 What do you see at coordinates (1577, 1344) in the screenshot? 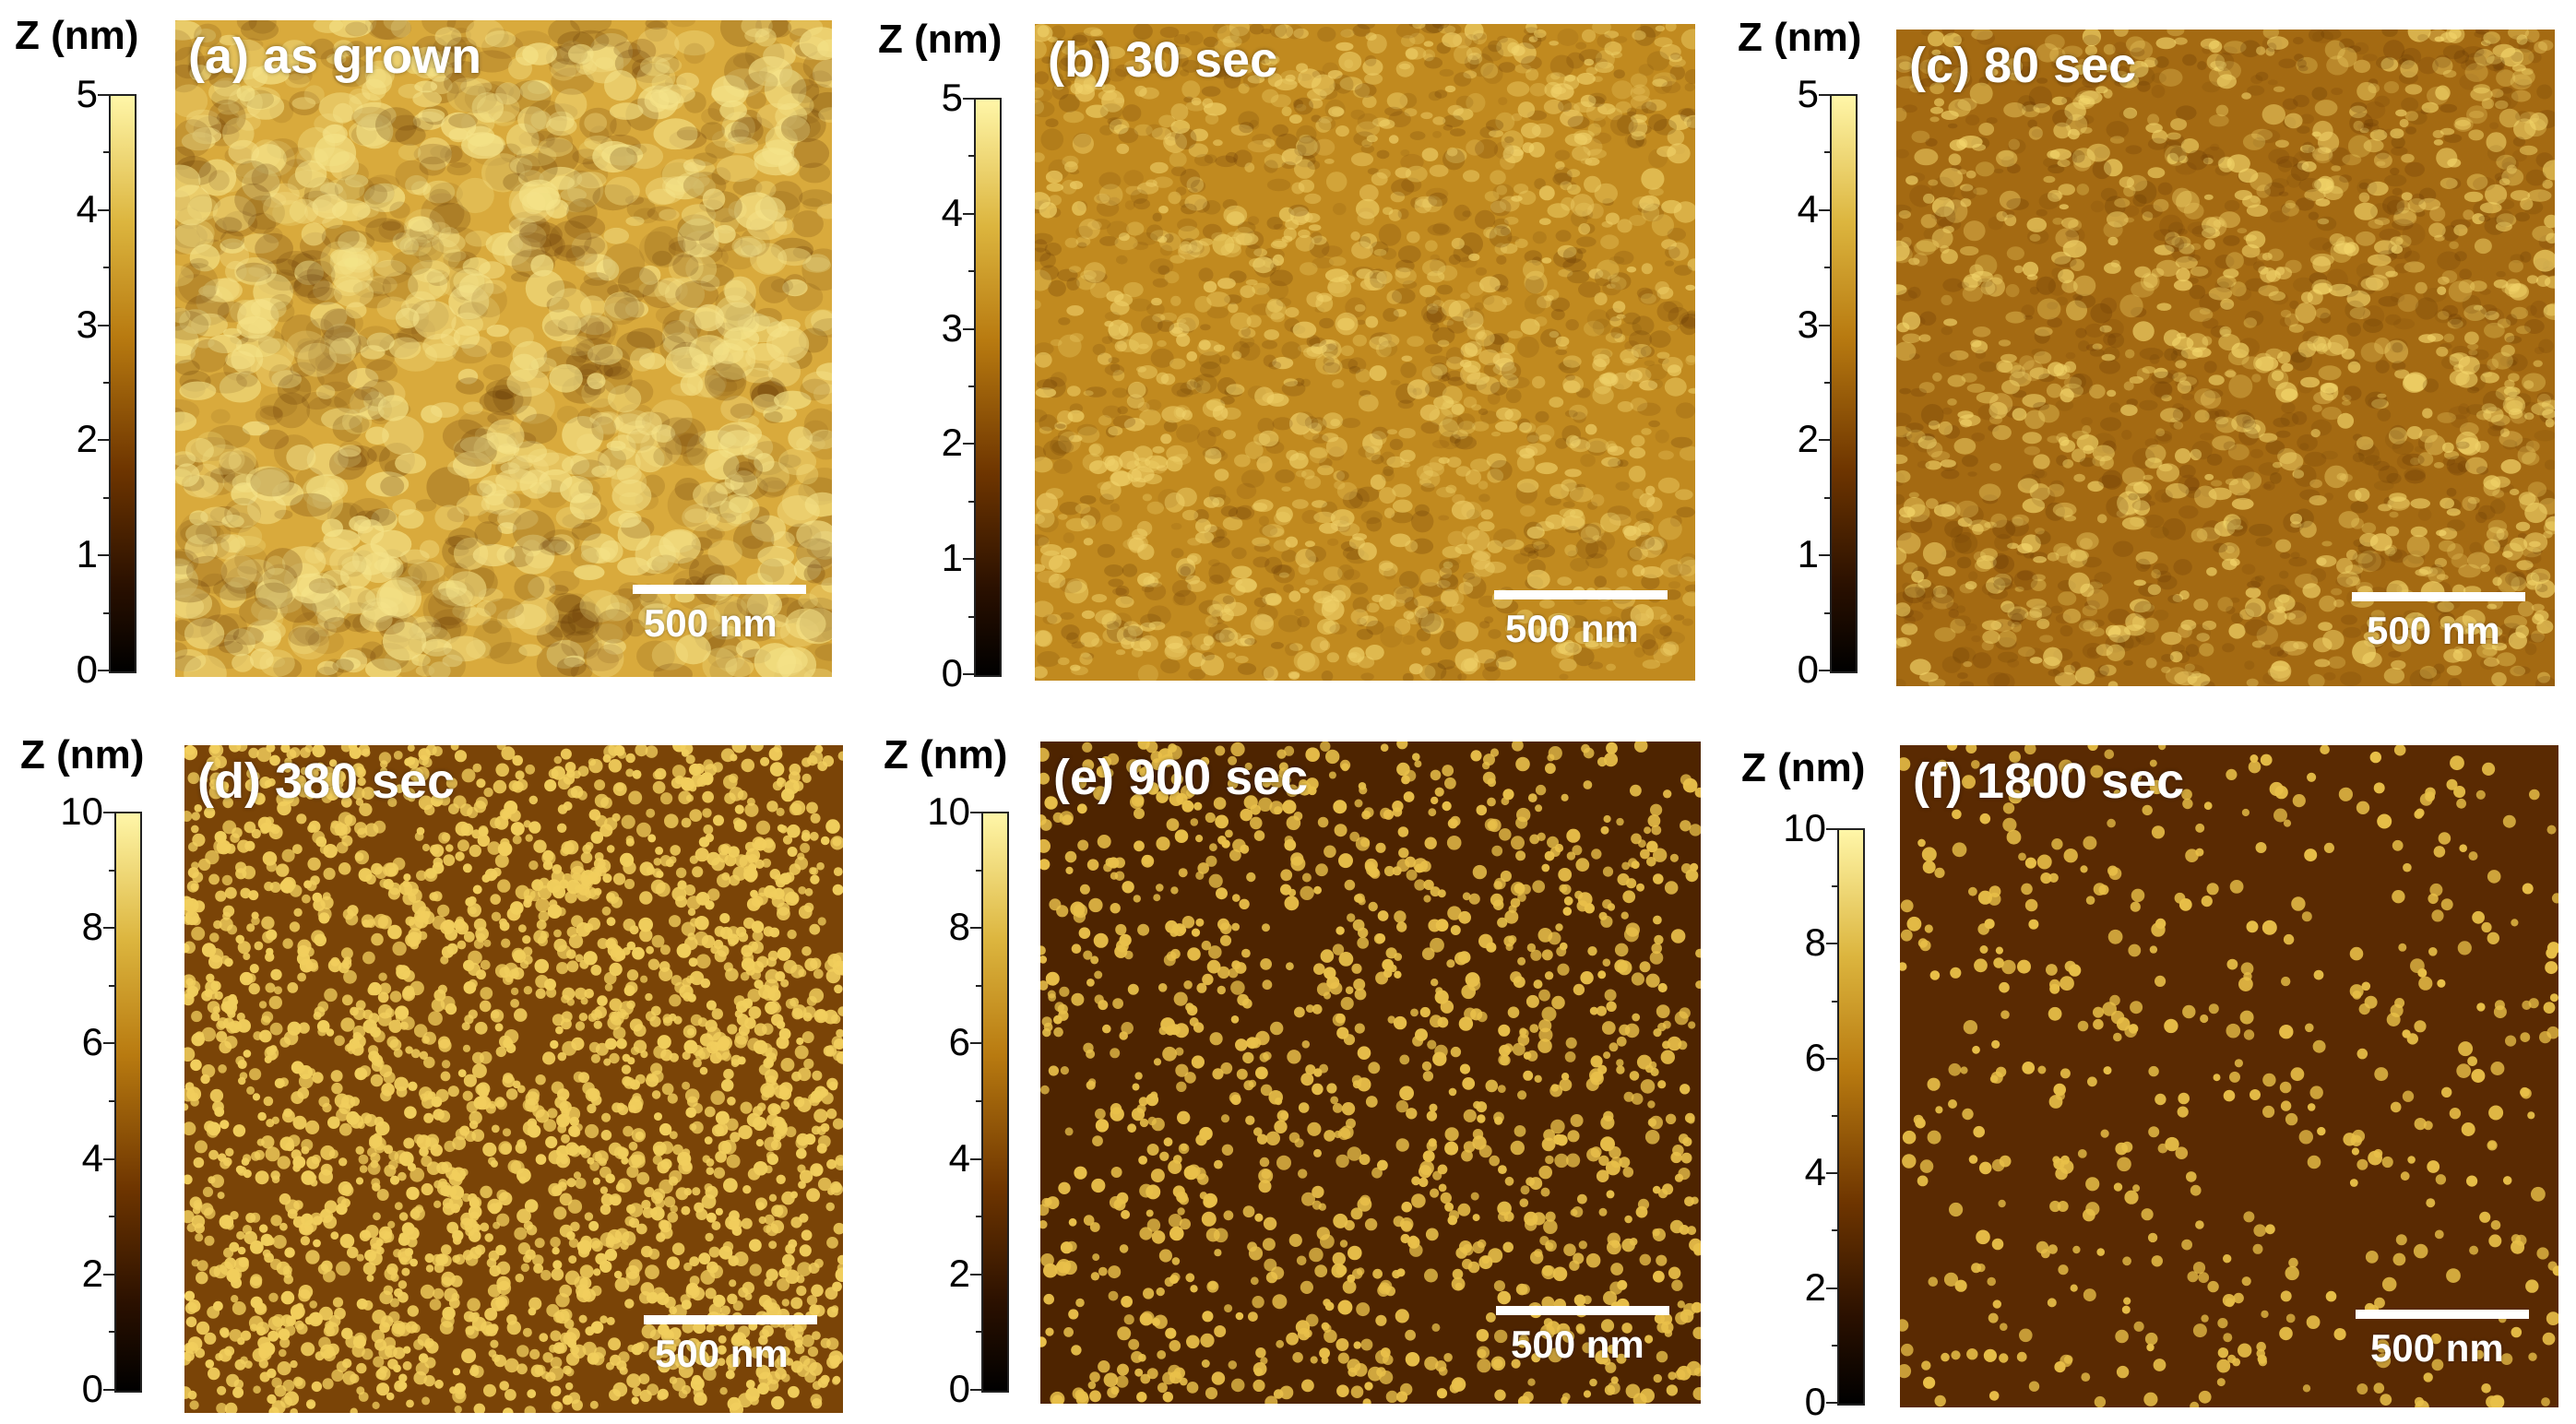
I see `scale-bar-label-e: 500 nm` at bounding box center [1577, 1344].